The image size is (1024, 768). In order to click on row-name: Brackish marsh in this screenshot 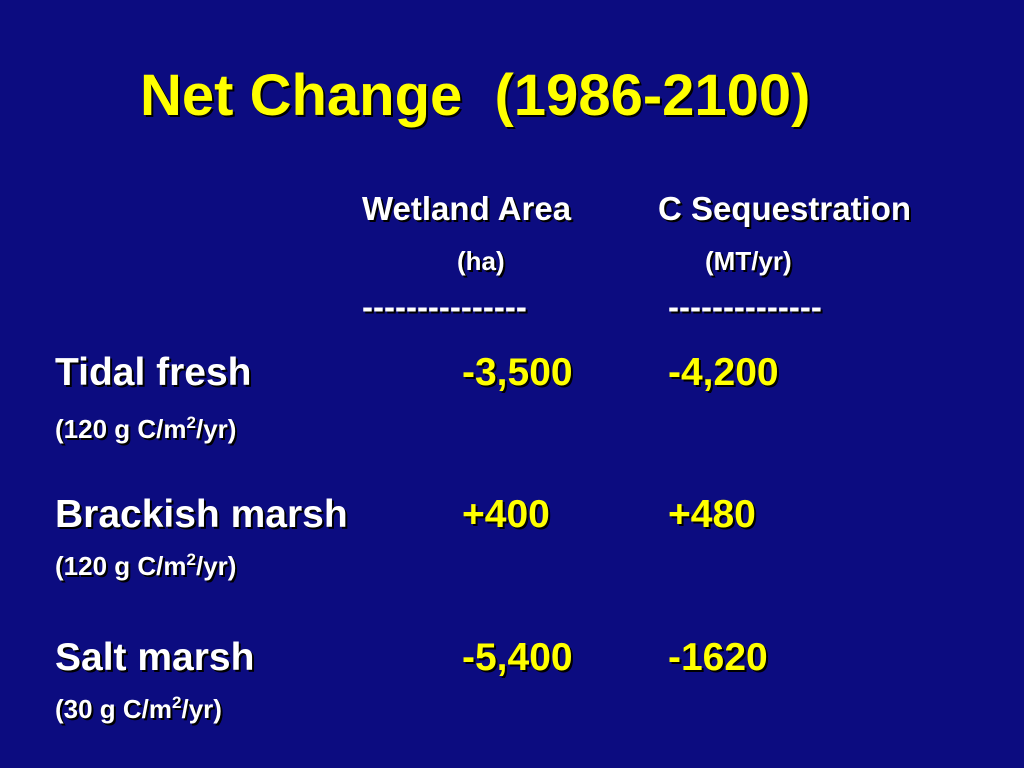, I will do `click(201, 514)`.